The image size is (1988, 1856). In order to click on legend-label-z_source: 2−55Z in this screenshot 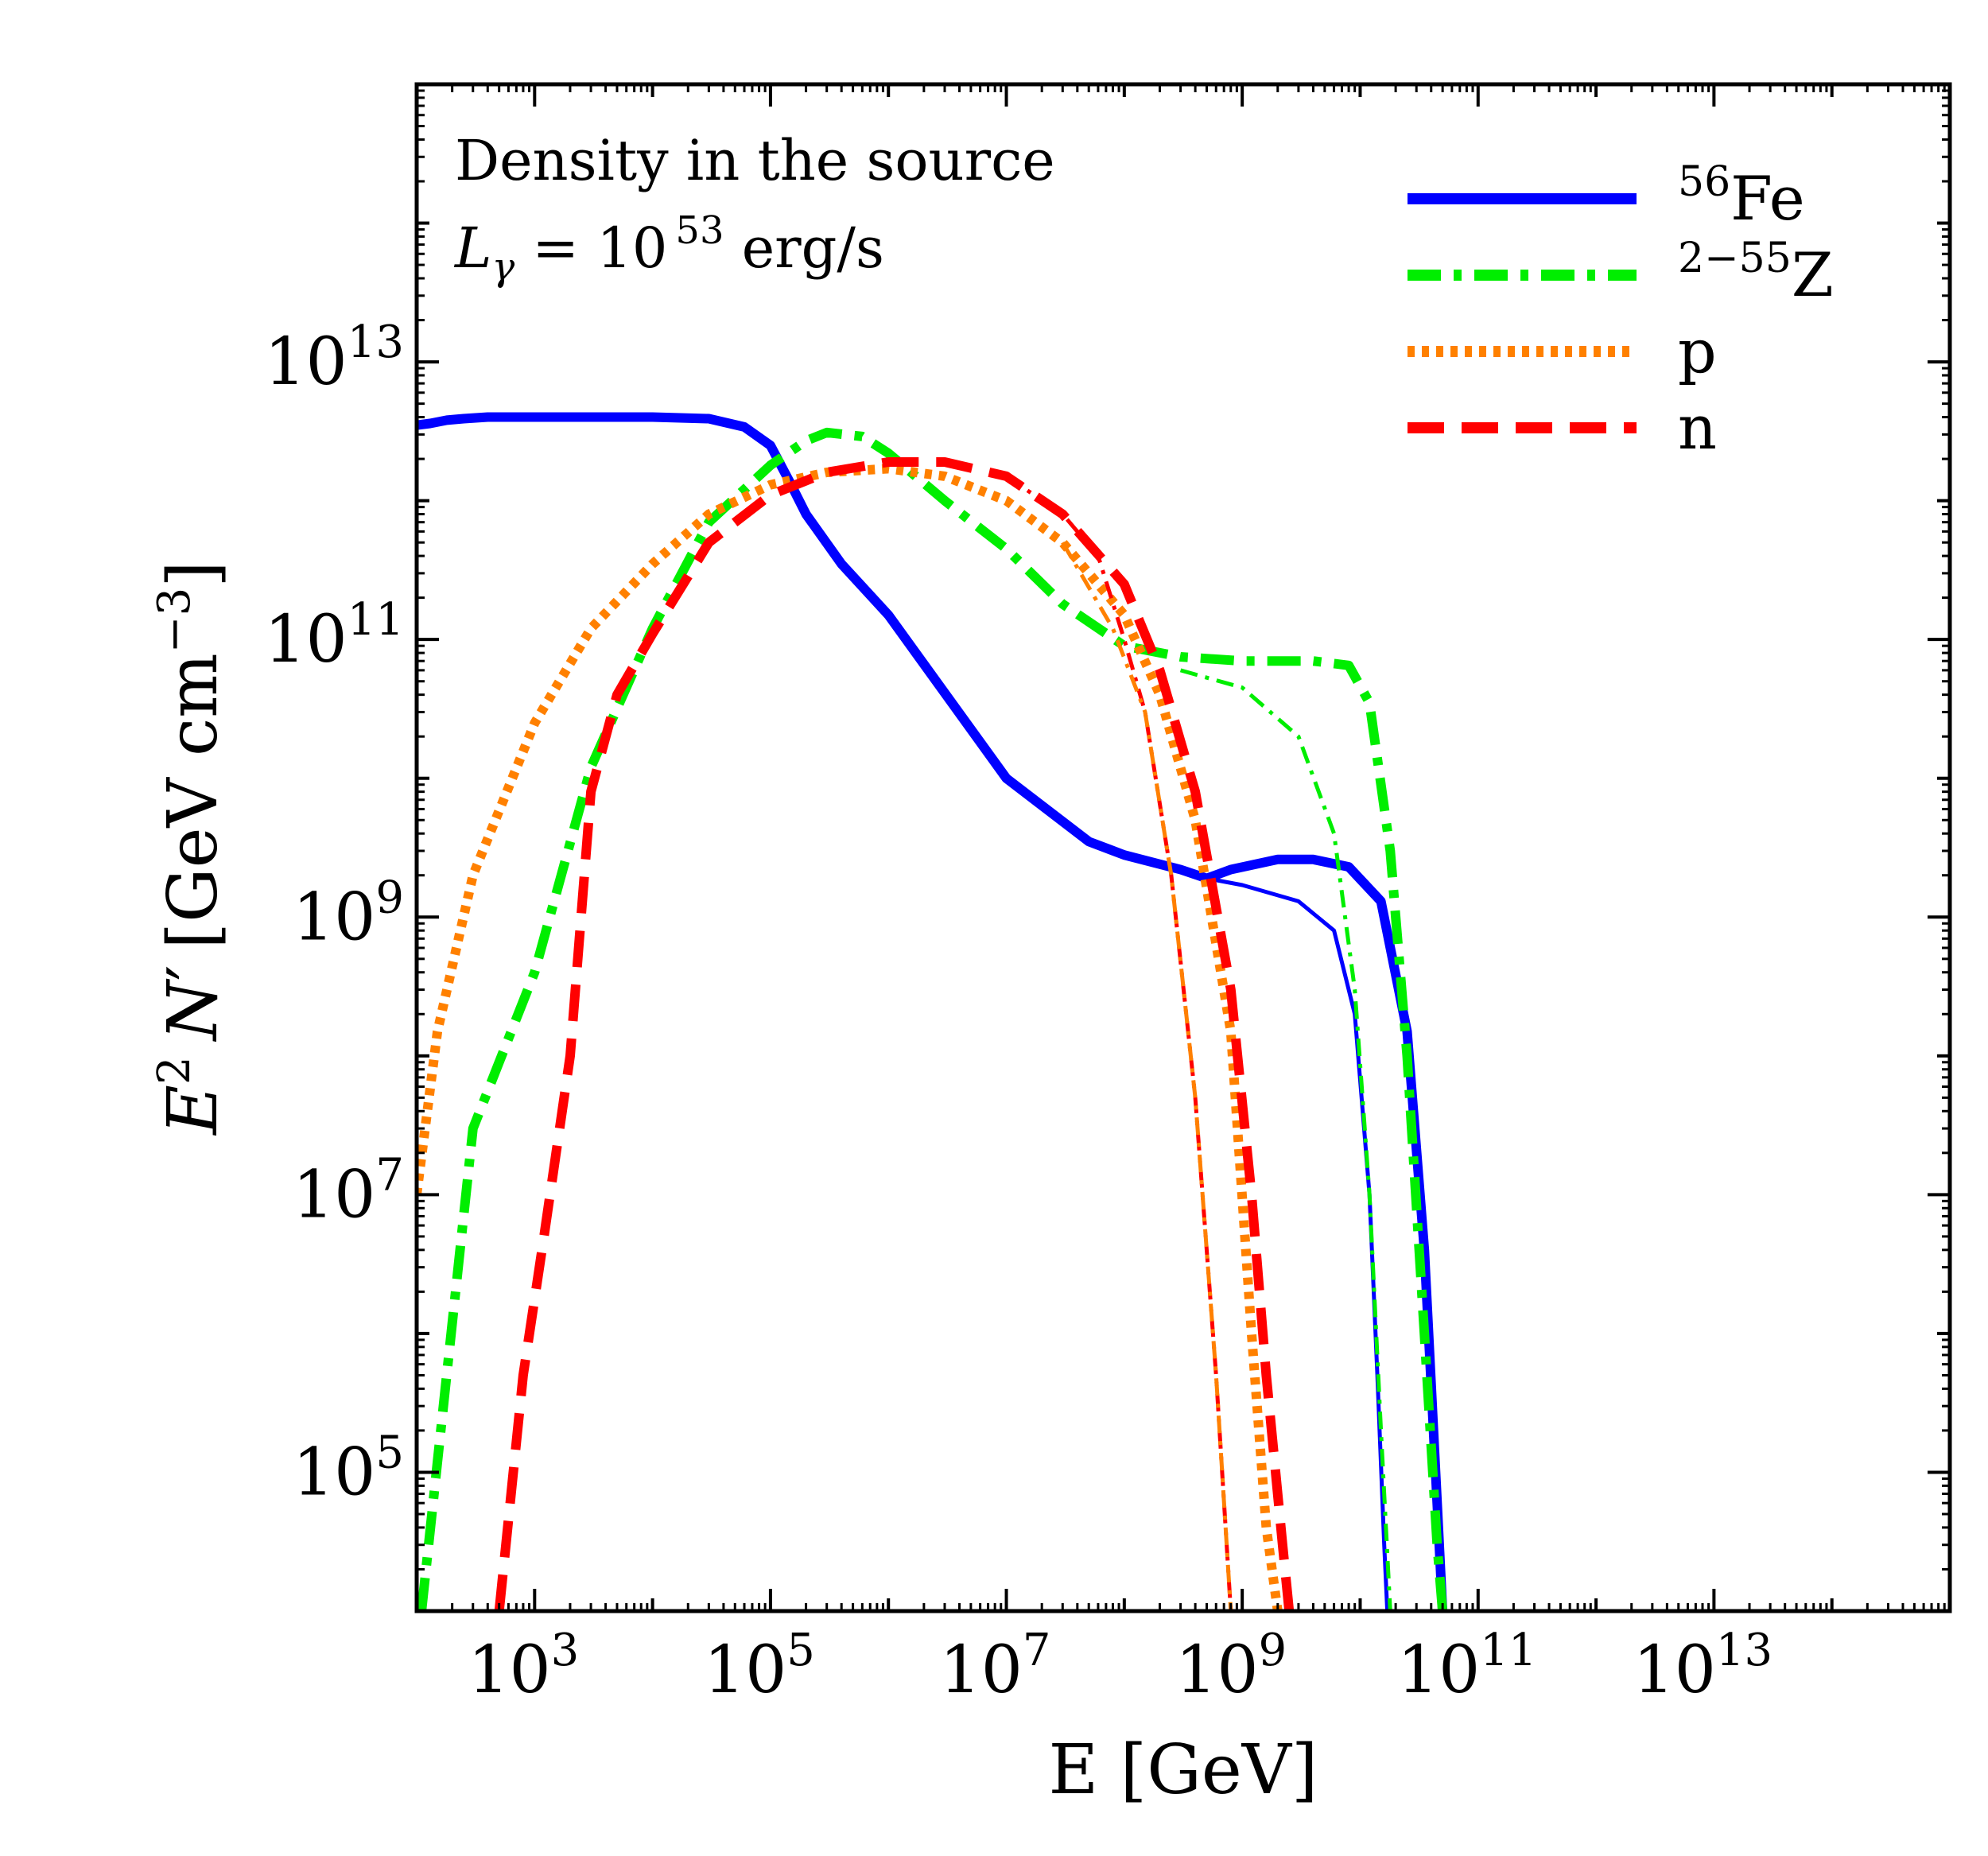, I will do `click(1756, 272)`.